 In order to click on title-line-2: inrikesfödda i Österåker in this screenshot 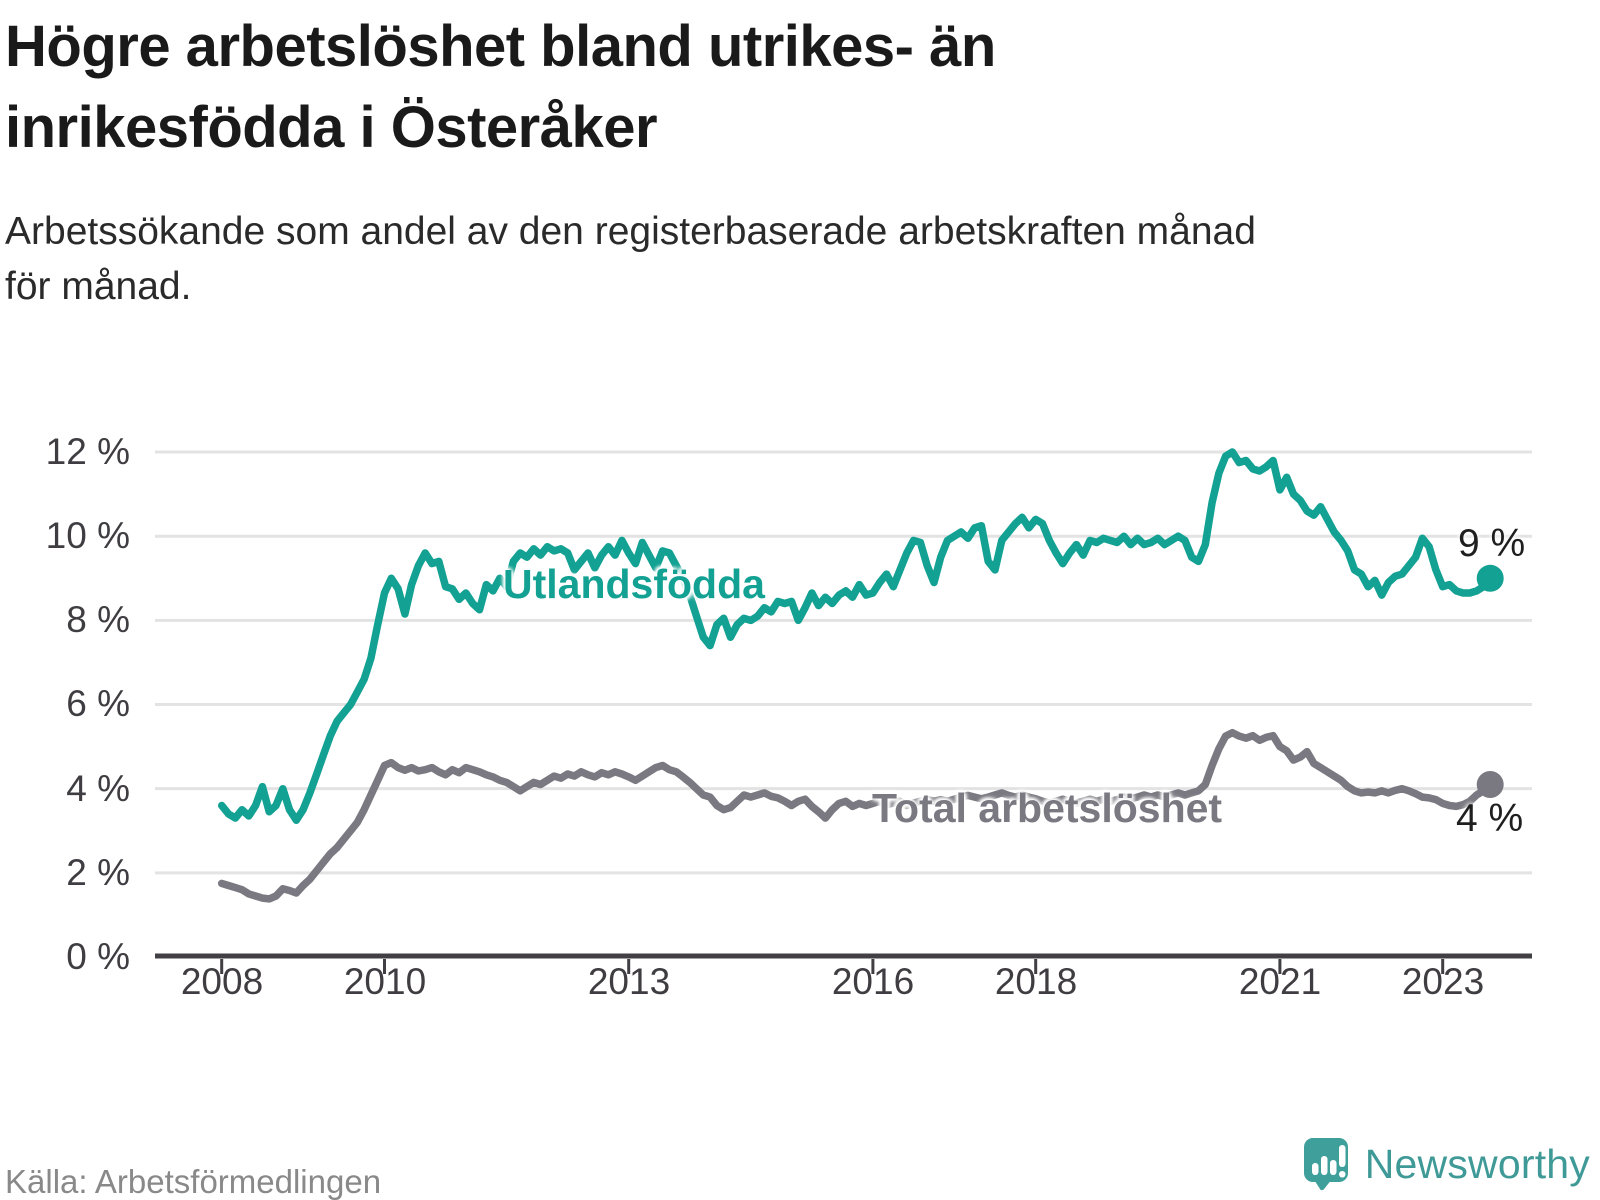, I will do `click(331, 128)`.